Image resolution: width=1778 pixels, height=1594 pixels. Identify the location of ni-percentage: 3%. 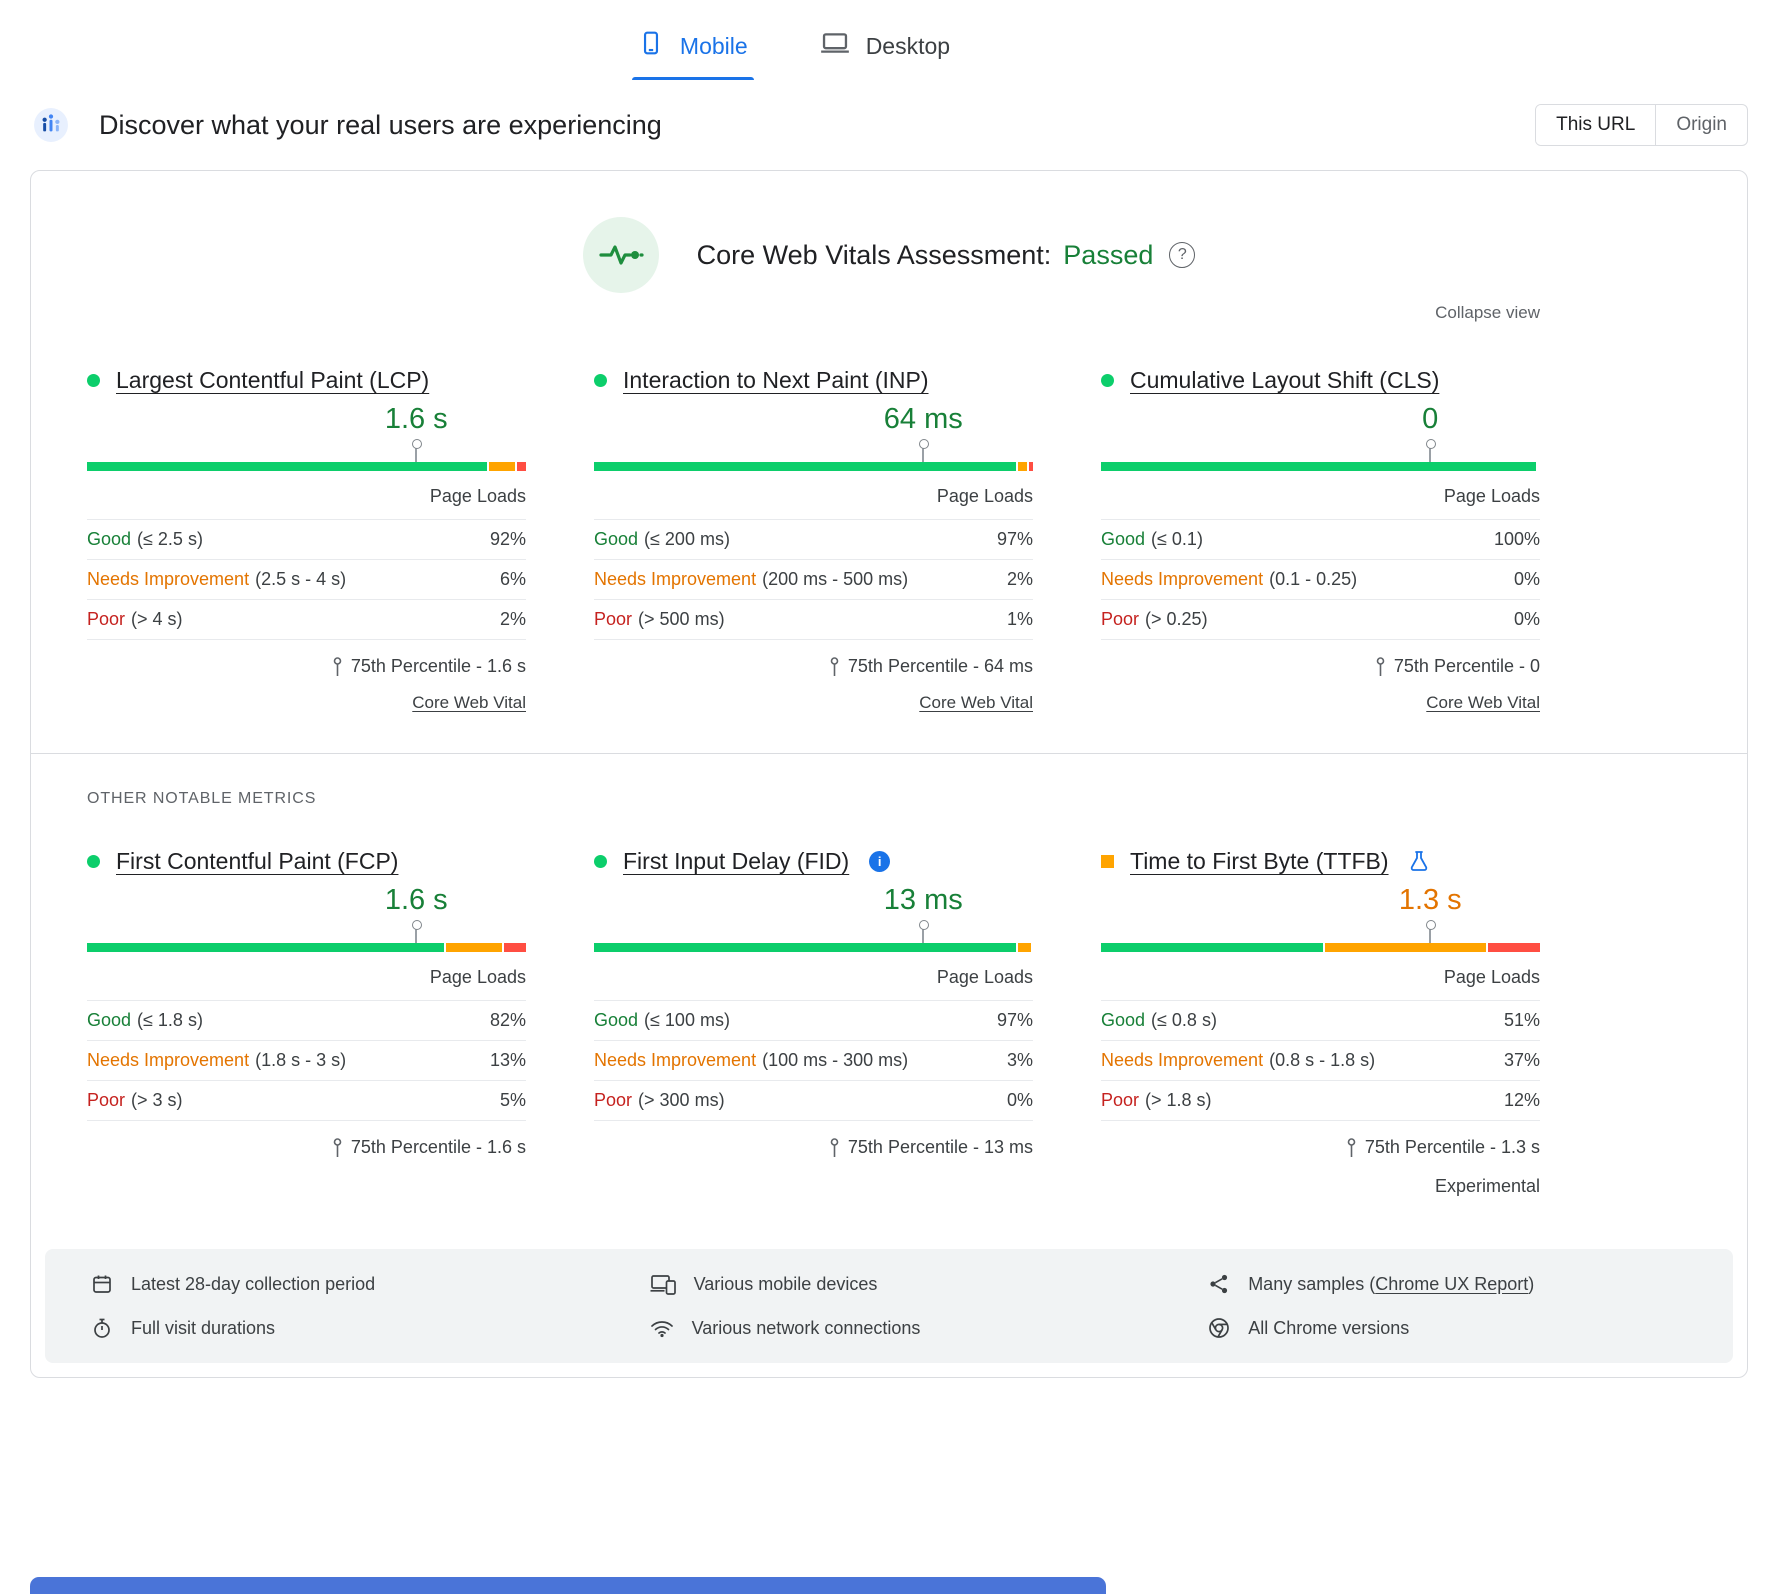
(1019, 1060).